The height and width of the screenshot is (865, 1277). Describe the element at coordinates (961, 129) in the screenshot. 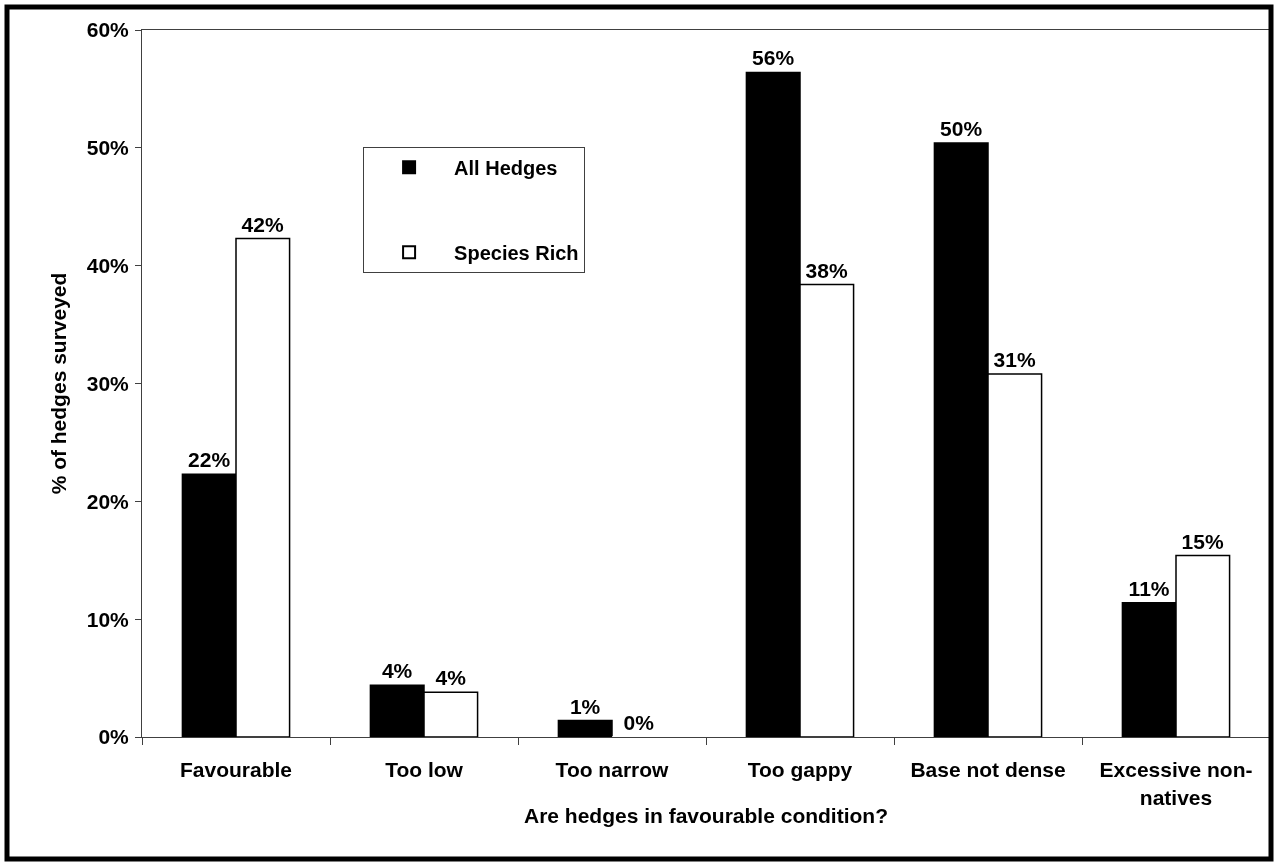

I see `data-label: 50%` at that location.